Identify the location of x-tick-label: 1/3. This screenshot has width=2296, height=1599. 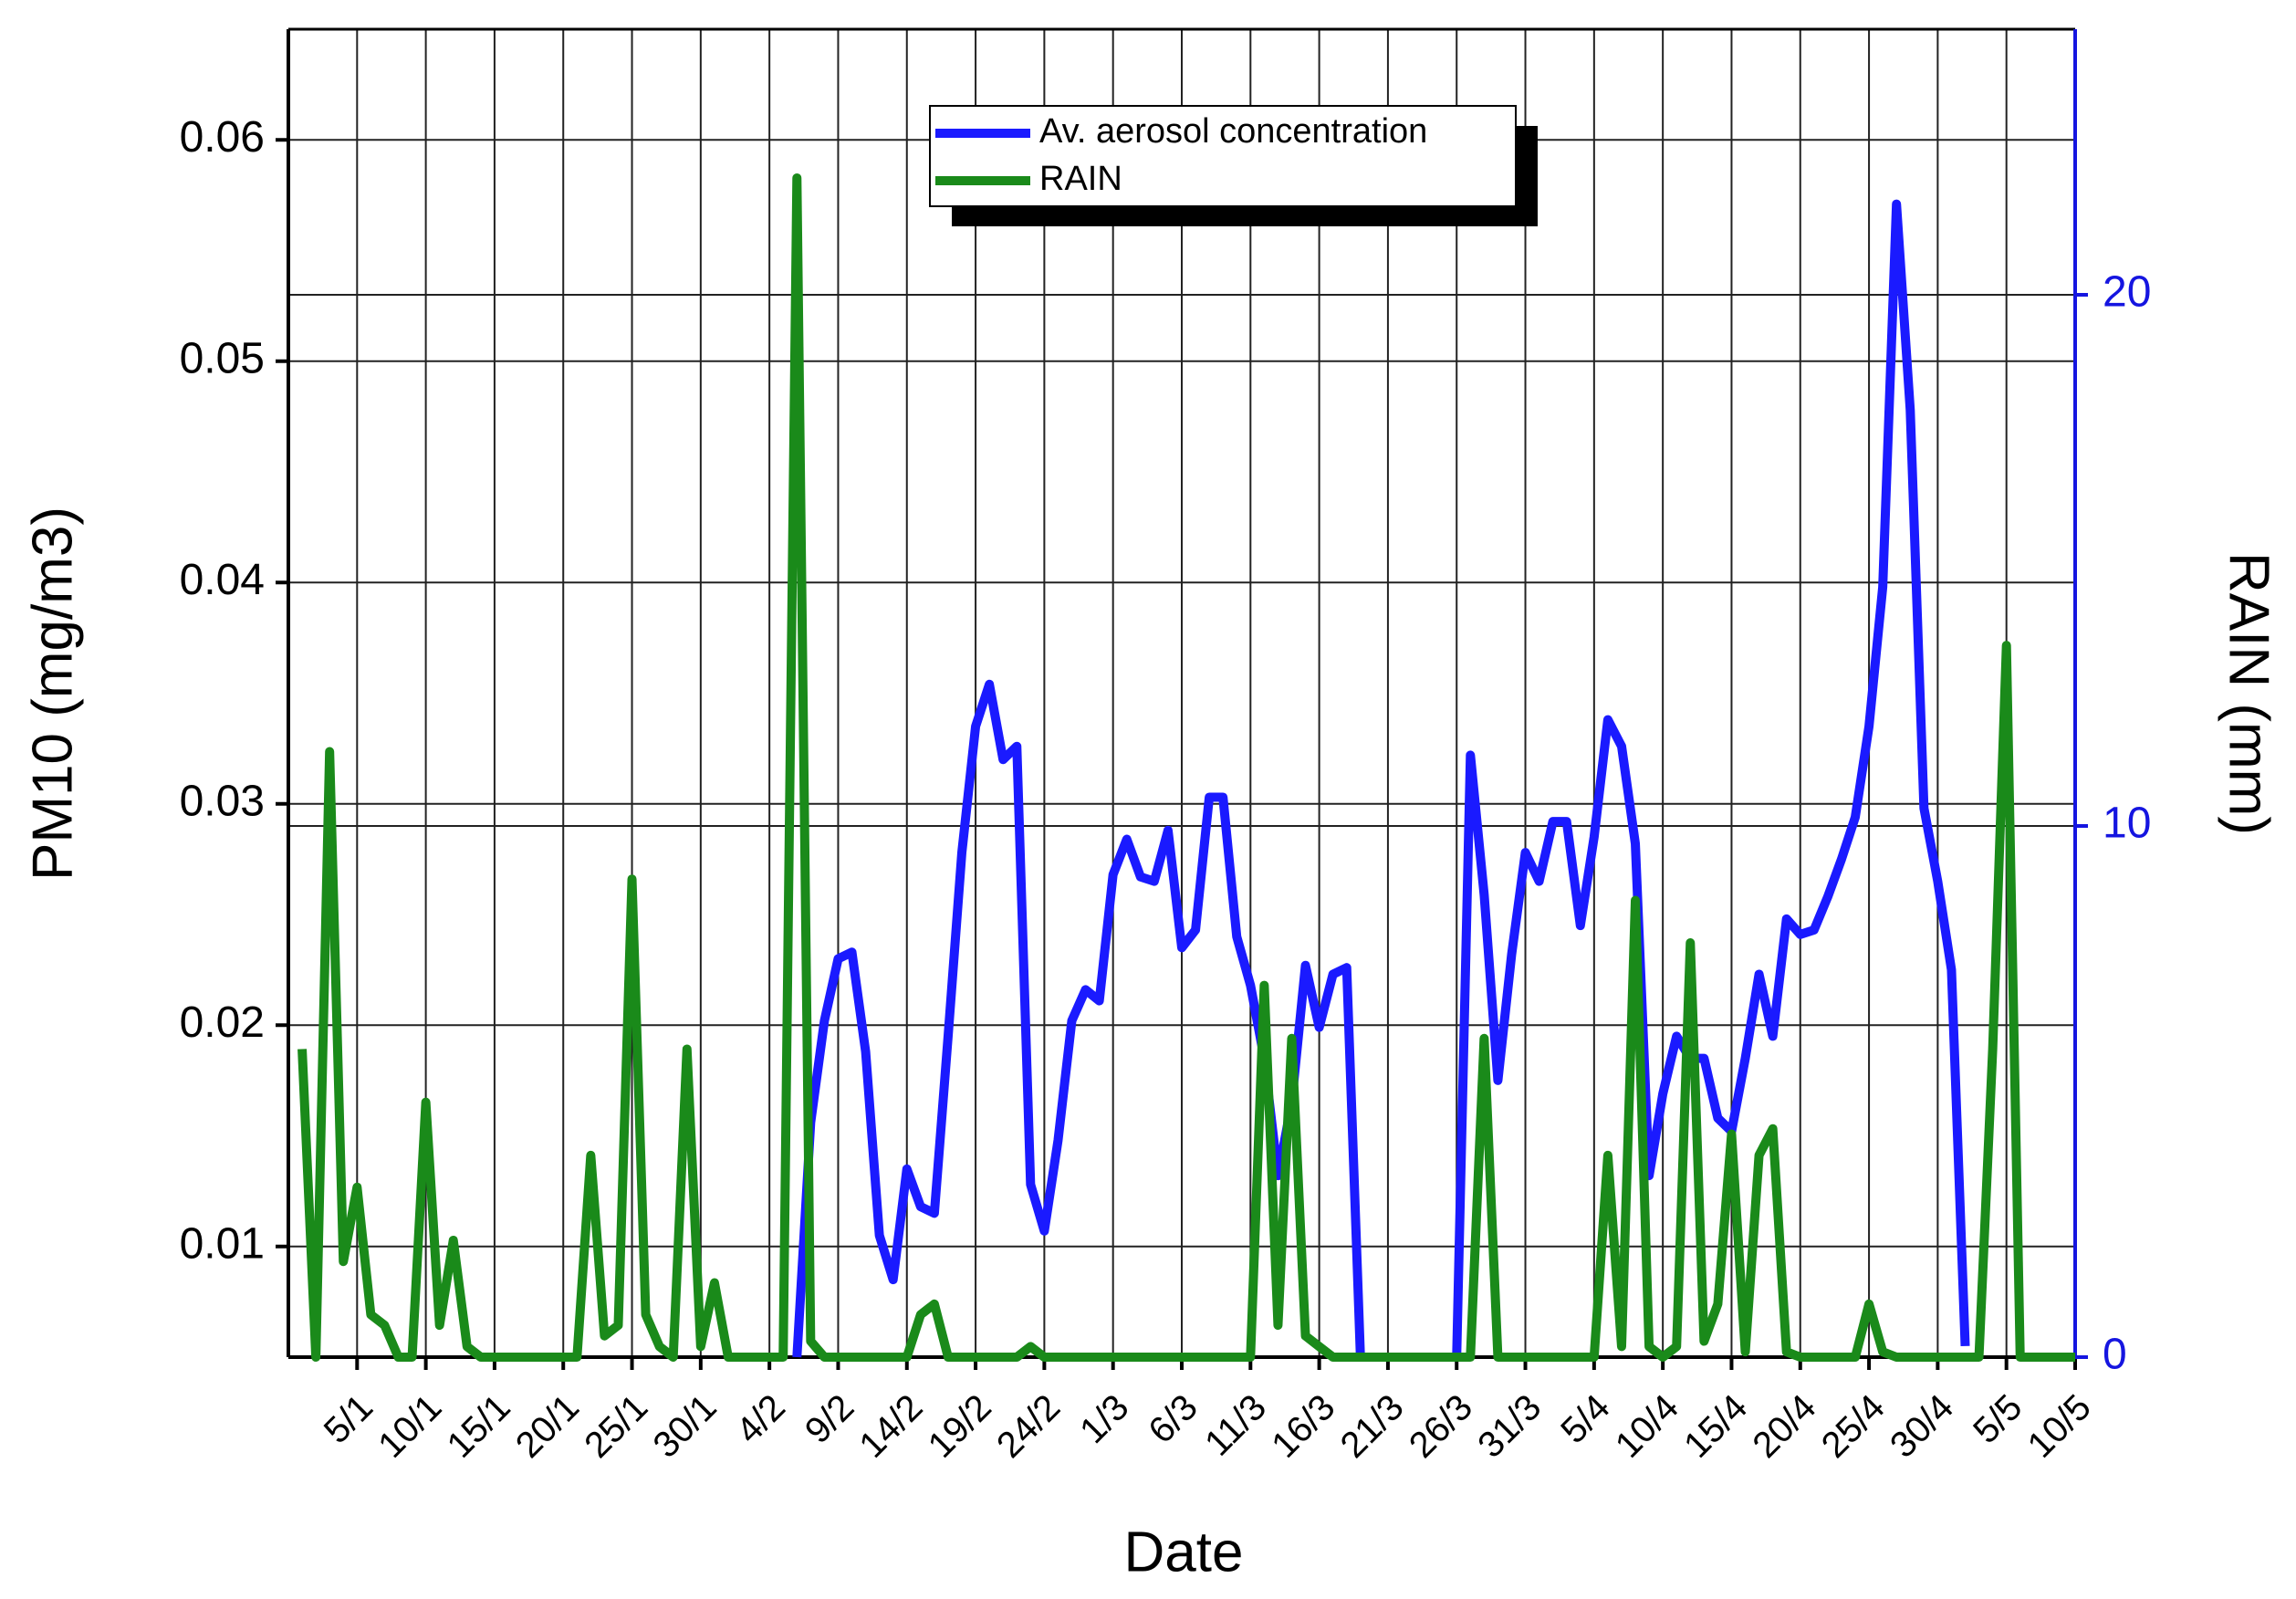
(1104, 1419).